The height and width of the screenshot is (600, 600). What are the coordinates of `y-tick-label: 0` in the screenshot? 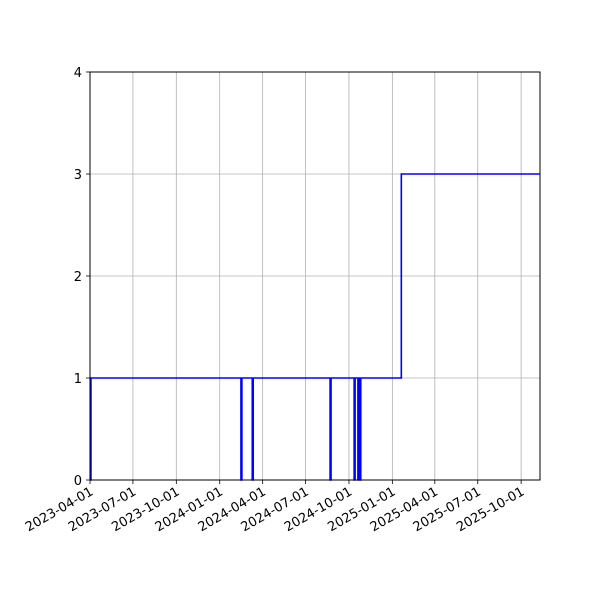 It's located at (78, 481).